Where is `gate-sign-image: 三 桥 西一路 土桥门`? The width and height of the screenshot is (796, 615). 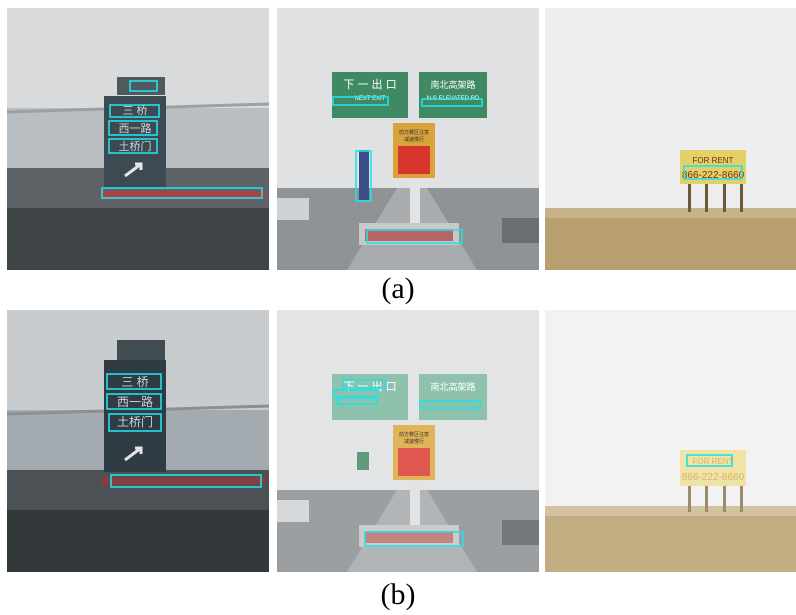
gate-sign-image: 三 桥 西一路 土桥门 is located at coordinates (138, 139).